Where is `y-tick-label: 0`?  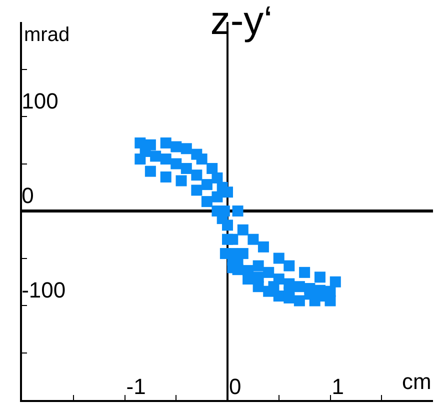 y-tick-label: 0 is located at coordinates (28, 195).